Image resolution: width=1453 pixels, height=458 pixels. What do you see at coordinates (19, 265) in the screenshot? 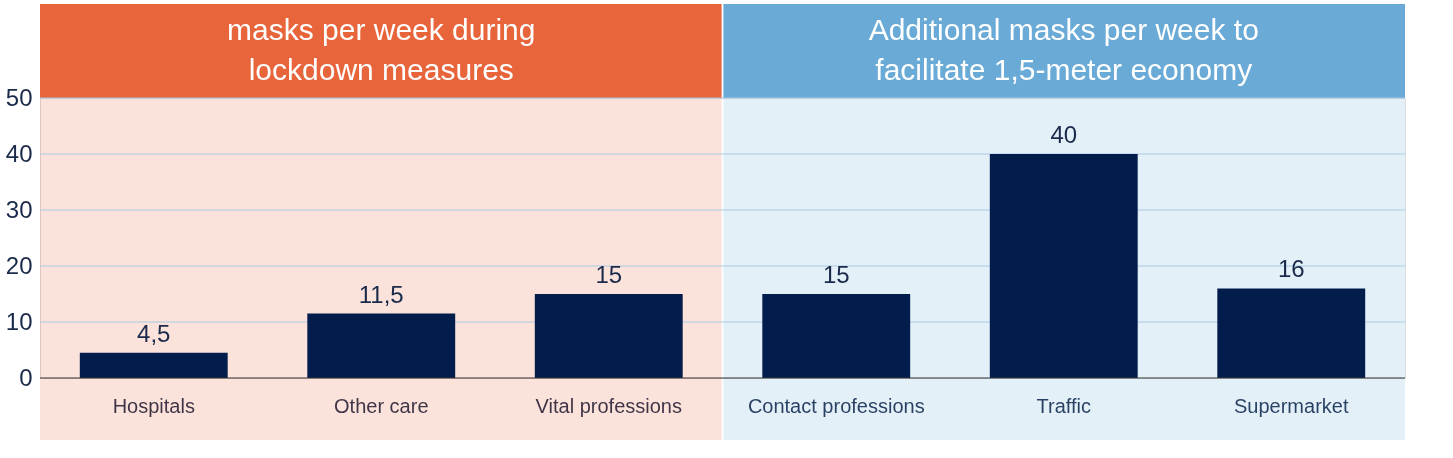
I see `y-tick-label: 20` at bounding box center [19, 265].